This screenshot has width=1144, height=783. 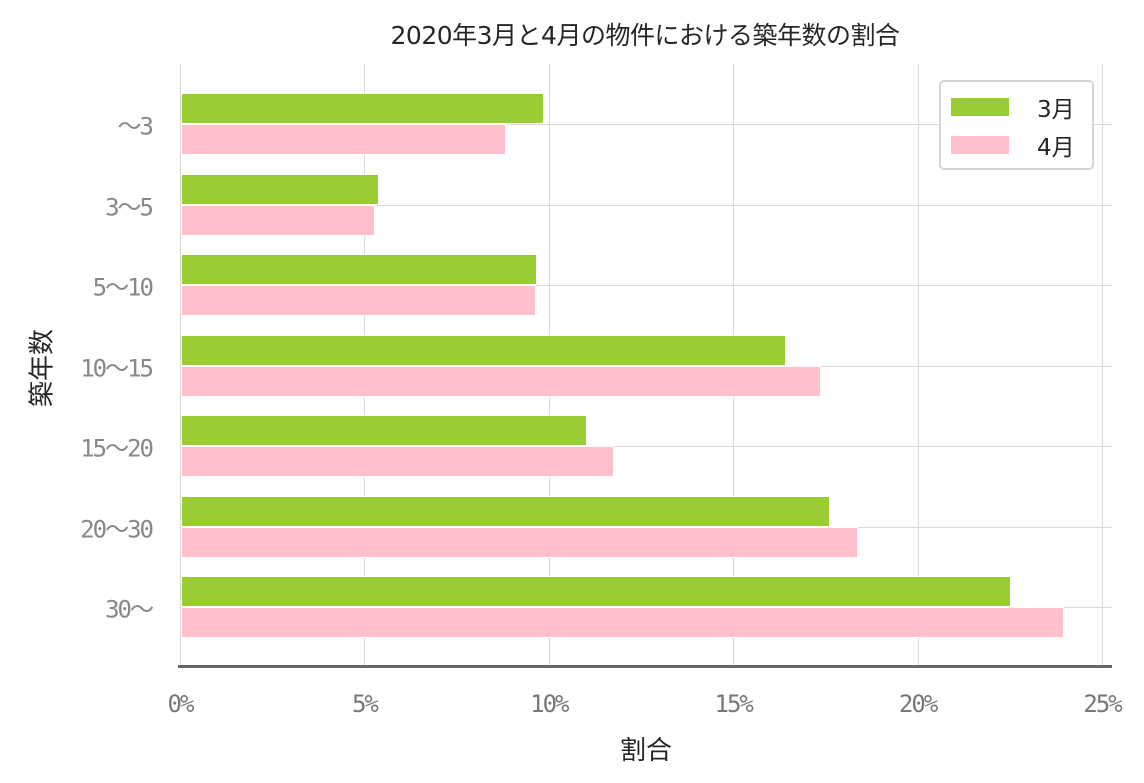 What do you see at coordinates (42, 368) in the screenshot?
I see `y-axis-label: 築年数` at bounding box center [42, 368].